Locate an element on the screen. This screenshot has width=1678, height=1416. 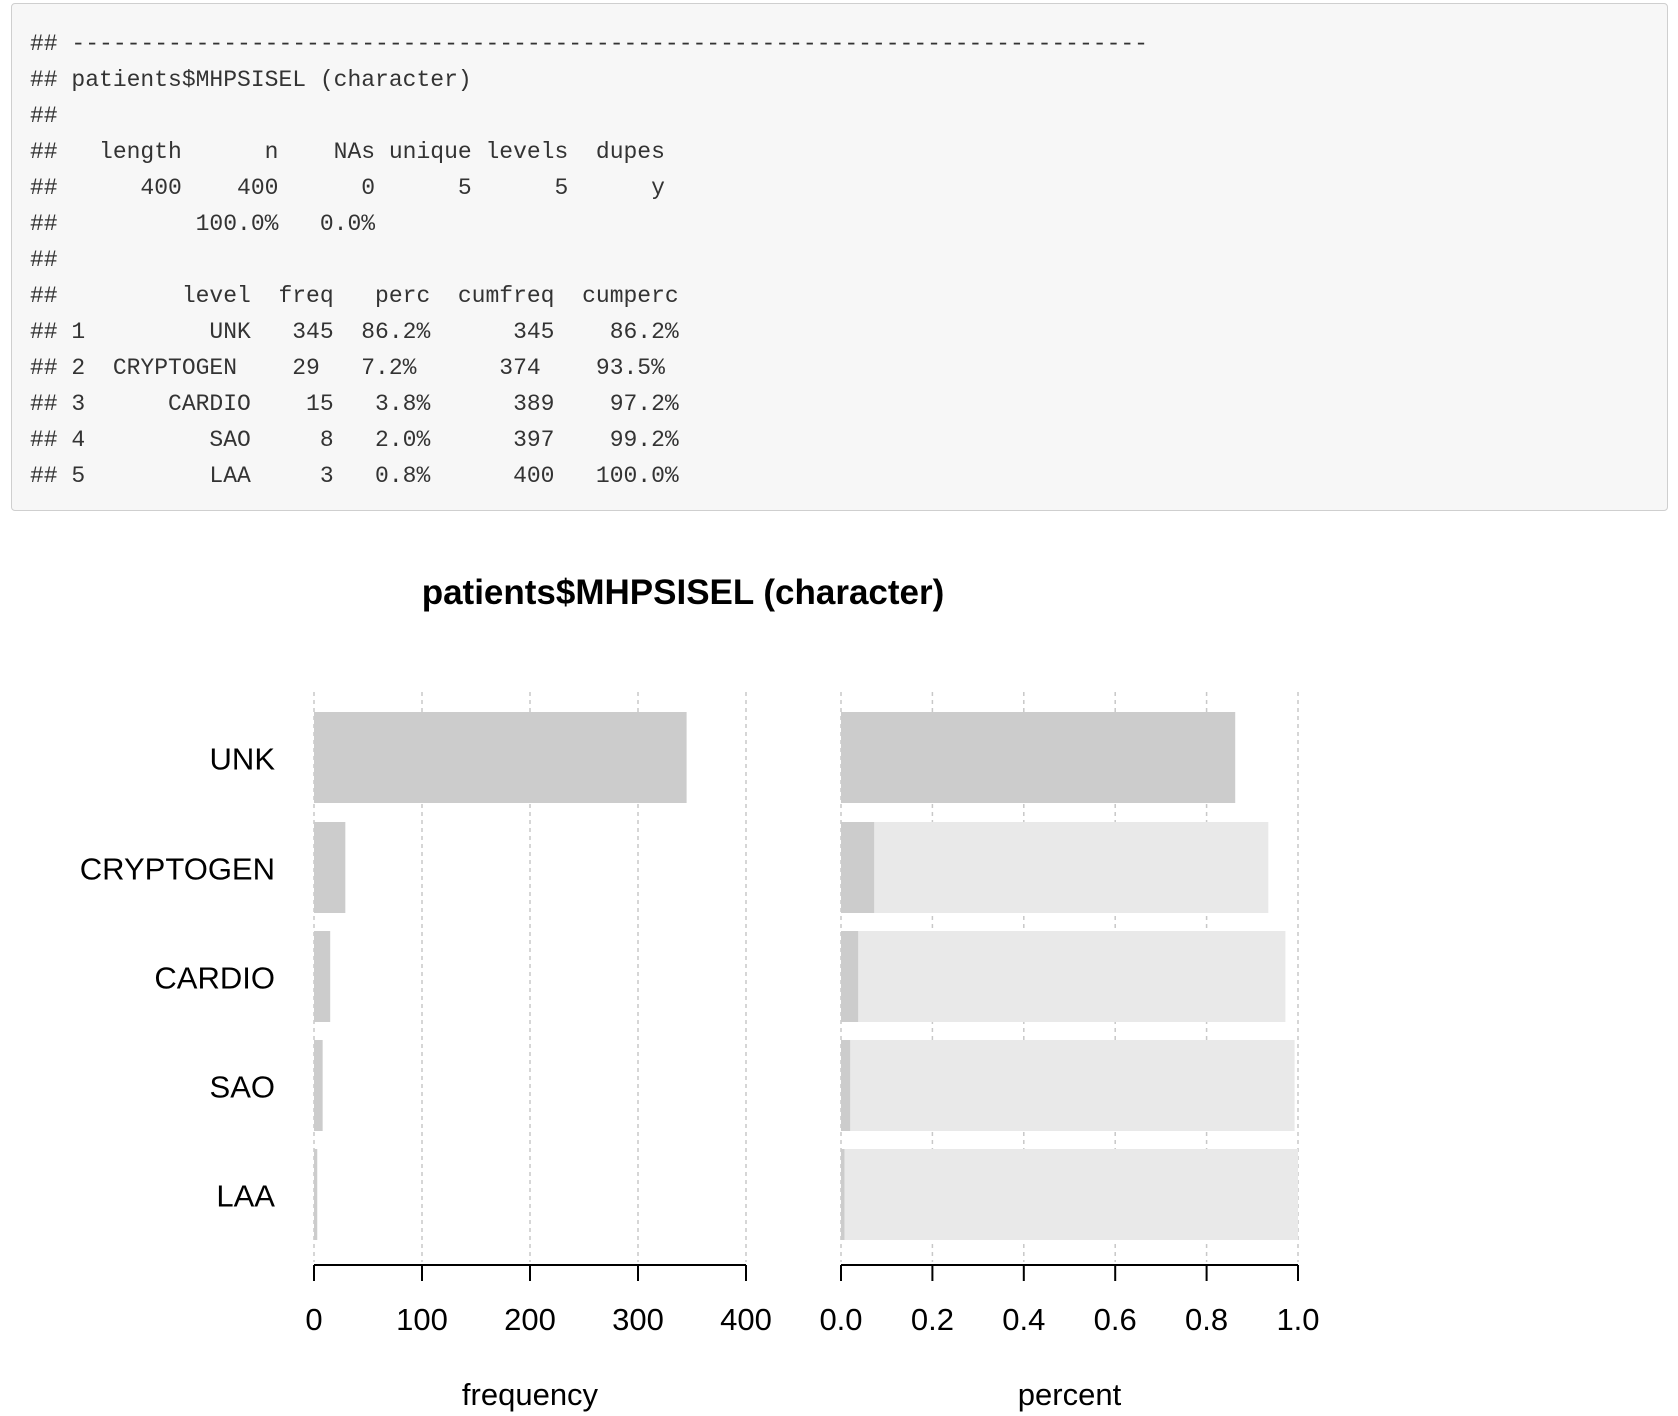
category-label-sao: SAO is located at coordinates (242, 1087).